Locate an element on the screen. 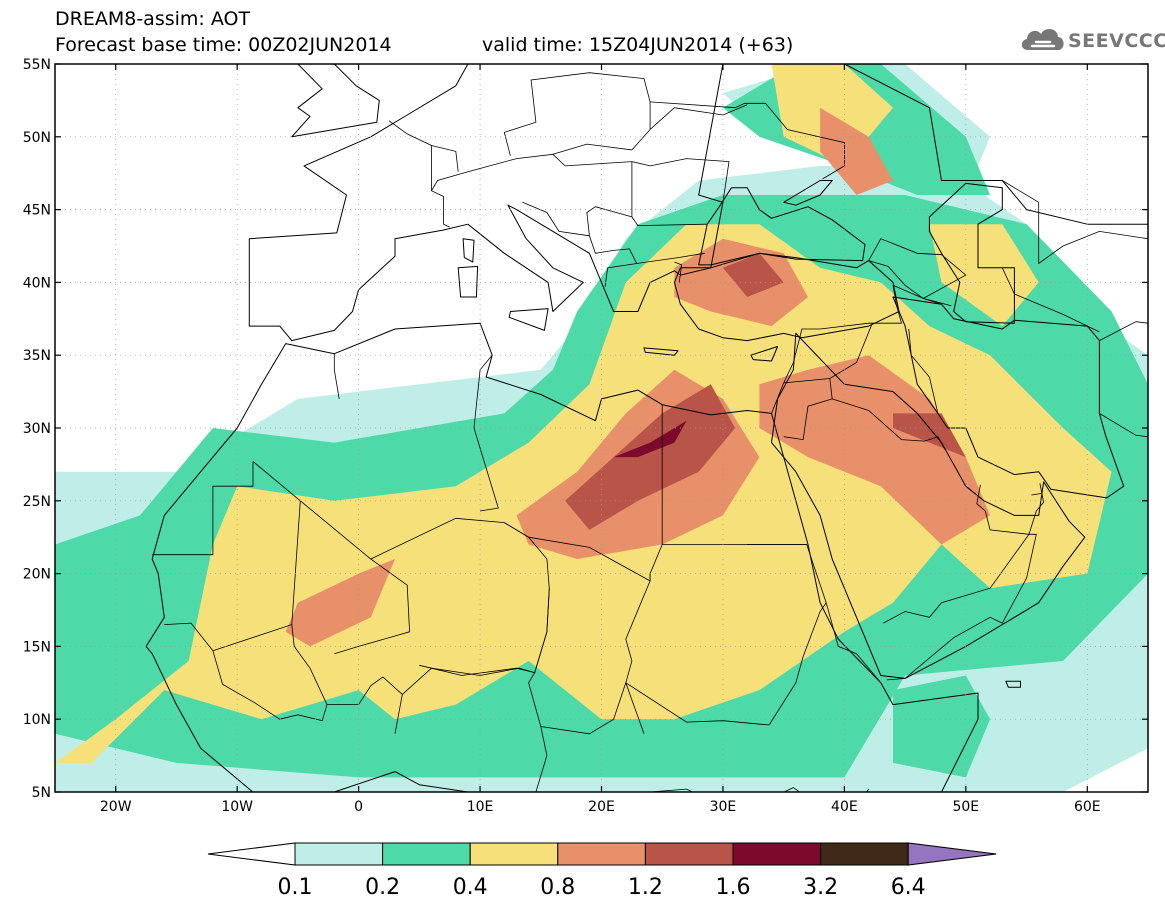  colorbar-label: 0.1 is located at coordinates (295, 887).